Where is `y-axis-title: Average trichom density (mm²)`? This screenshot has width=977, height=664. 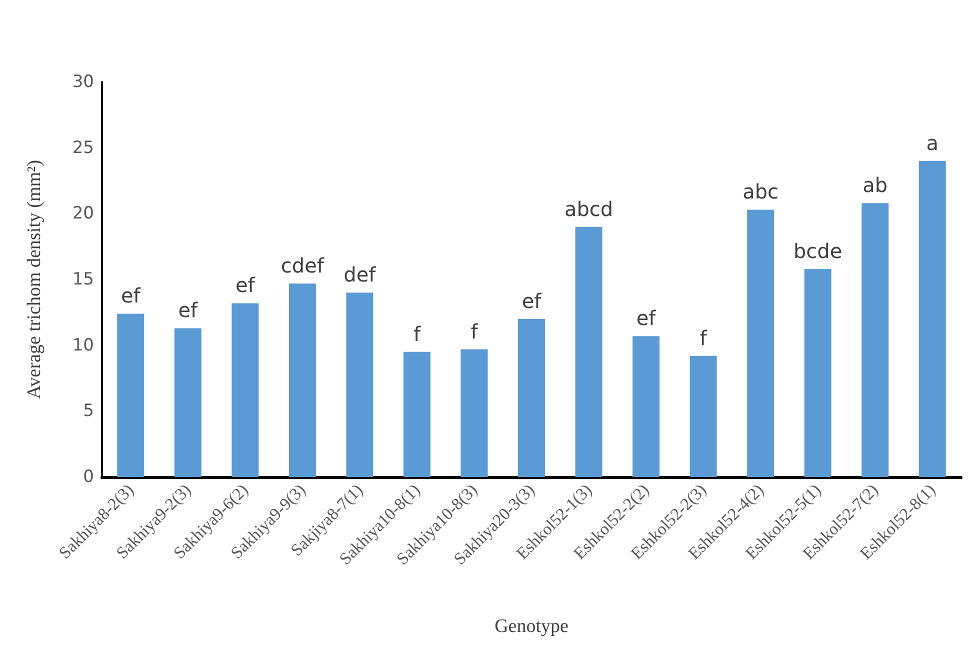
y-axis-title: Average trichom density (mm²) is located at coordinates (34, 280).